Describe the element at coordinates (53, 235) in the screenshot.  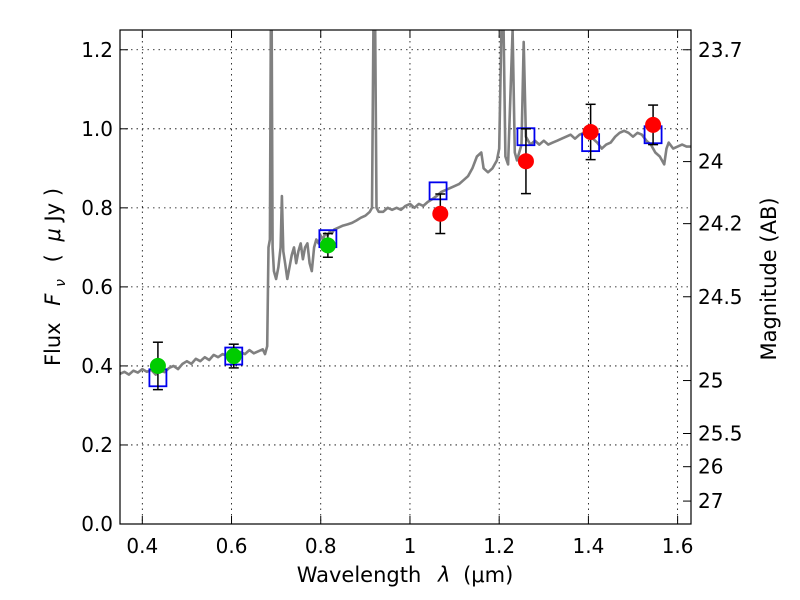
I see `y-axis-title-mu: μ` at that location.